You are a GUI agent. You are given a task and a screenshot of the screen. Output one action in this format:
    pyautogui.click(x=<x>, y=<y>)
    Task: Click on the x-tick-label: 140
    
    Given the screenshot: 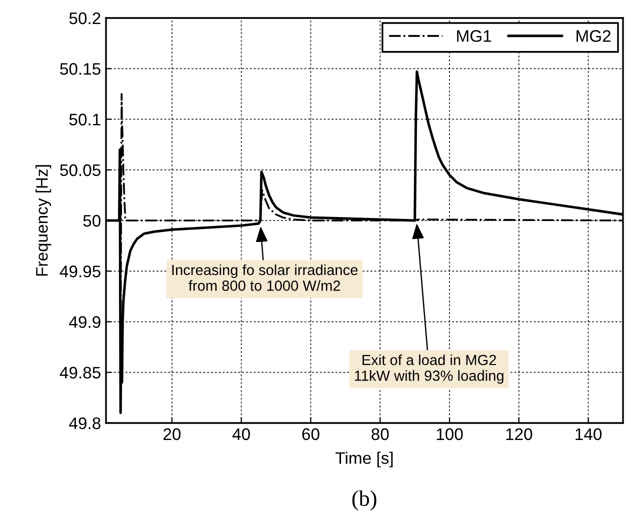 What is the action you would take?
    pyautogui.click(x=589, y=434)
    